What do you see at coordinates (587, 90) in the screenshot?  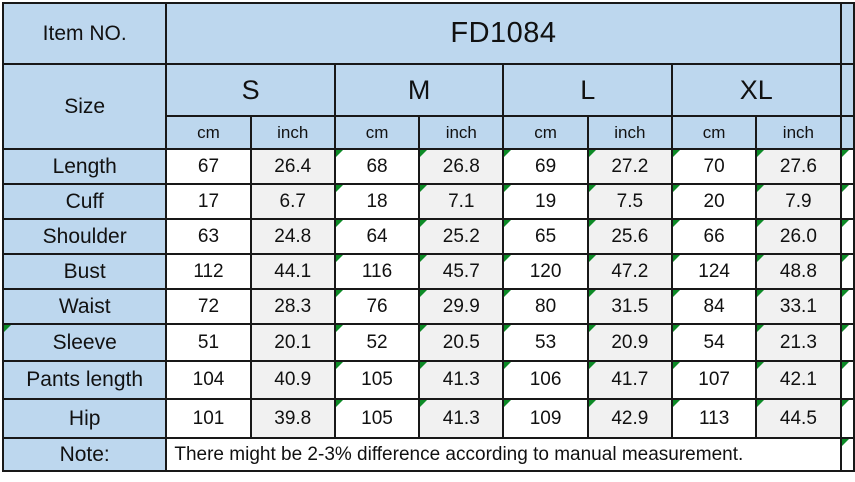 I see `size-header-l: L` at bounding box center [587, 90].